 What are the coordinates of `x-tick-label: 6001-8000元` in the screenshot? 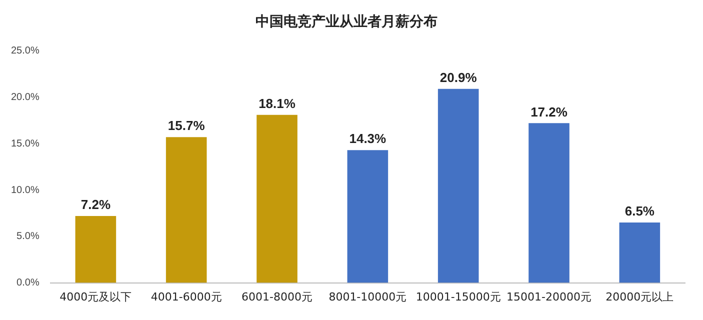 It's located at (277, 297).